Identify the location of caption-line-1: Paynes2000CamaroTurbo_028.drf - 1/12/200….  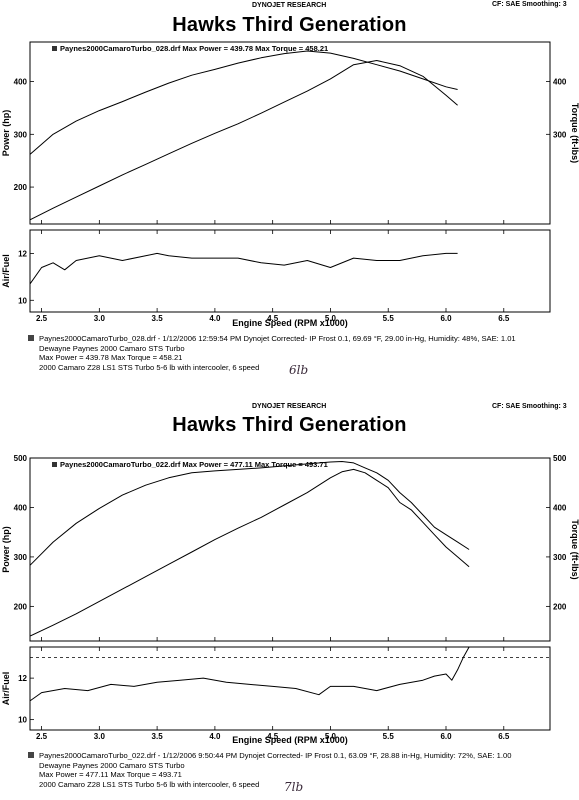
(272, 339).